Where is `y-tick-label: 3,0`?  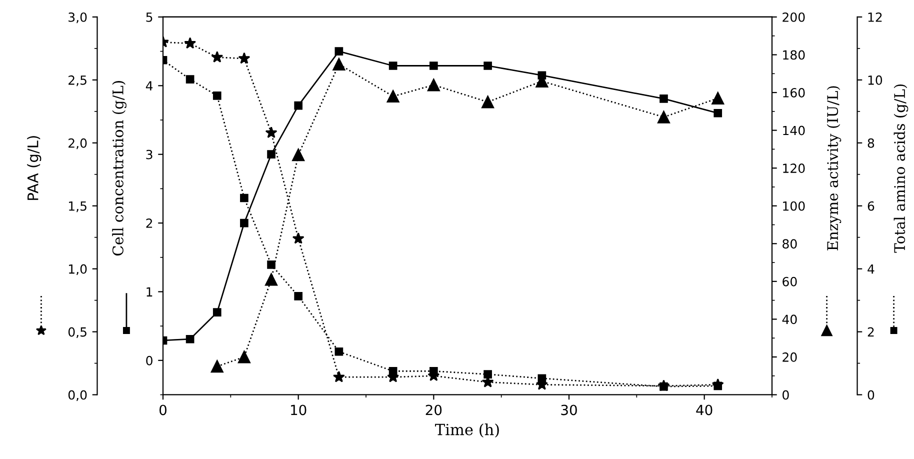
y-tick-label: 3,0 is located at coordinates (77, 18).